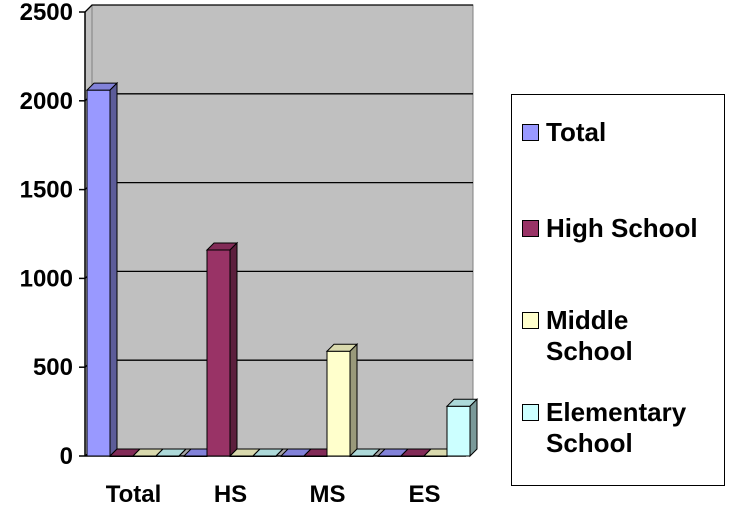 The image size is (732, 510). I want to click on bar-hs-elementary-school, so click(268, 452).